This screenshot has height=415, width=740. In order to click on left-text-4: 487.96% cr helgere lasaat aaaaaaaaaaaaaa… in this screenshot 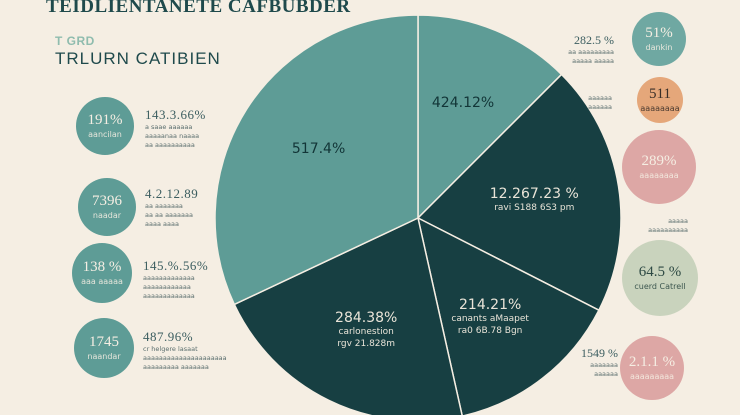, I will do `click(185, 350)`.